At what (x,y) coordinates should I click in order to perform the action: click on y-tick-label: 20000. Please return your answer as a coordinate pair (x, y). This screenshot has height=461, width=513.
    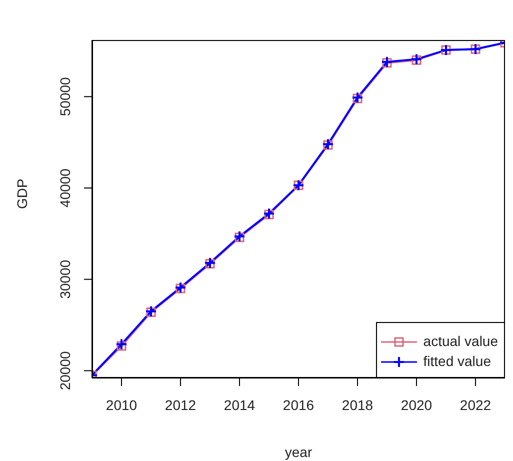
    Looking at the image, I should click on (65, 370).